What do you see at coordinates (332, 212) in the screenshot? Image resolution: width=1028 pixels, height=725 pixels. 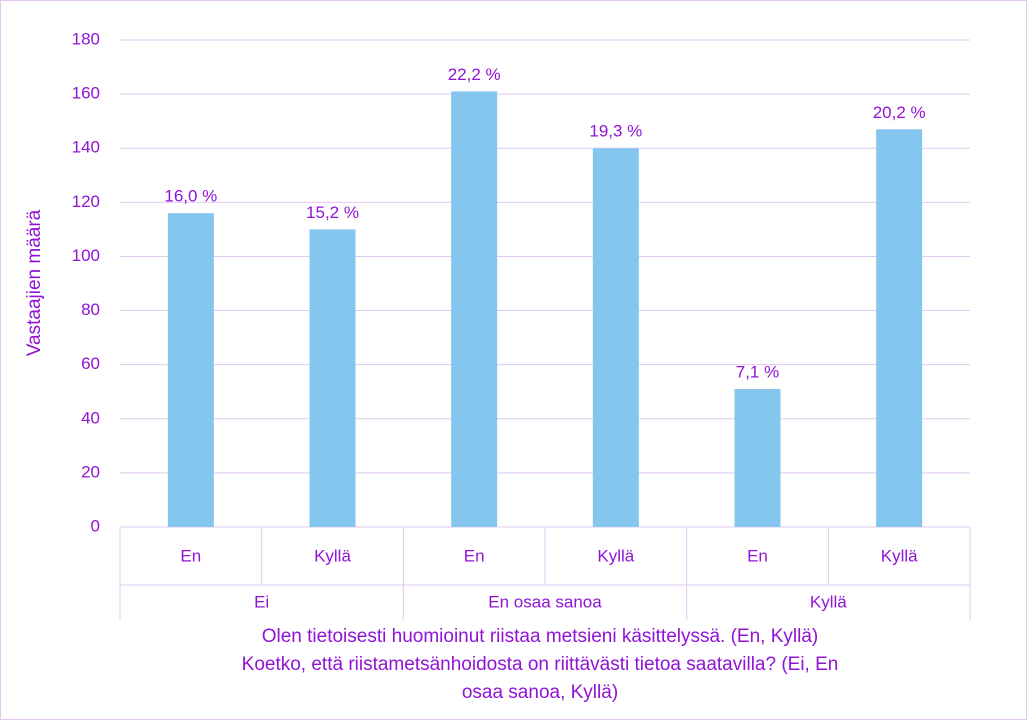 I see `data-label: 15,2 %` at bounding box center [332, 212].